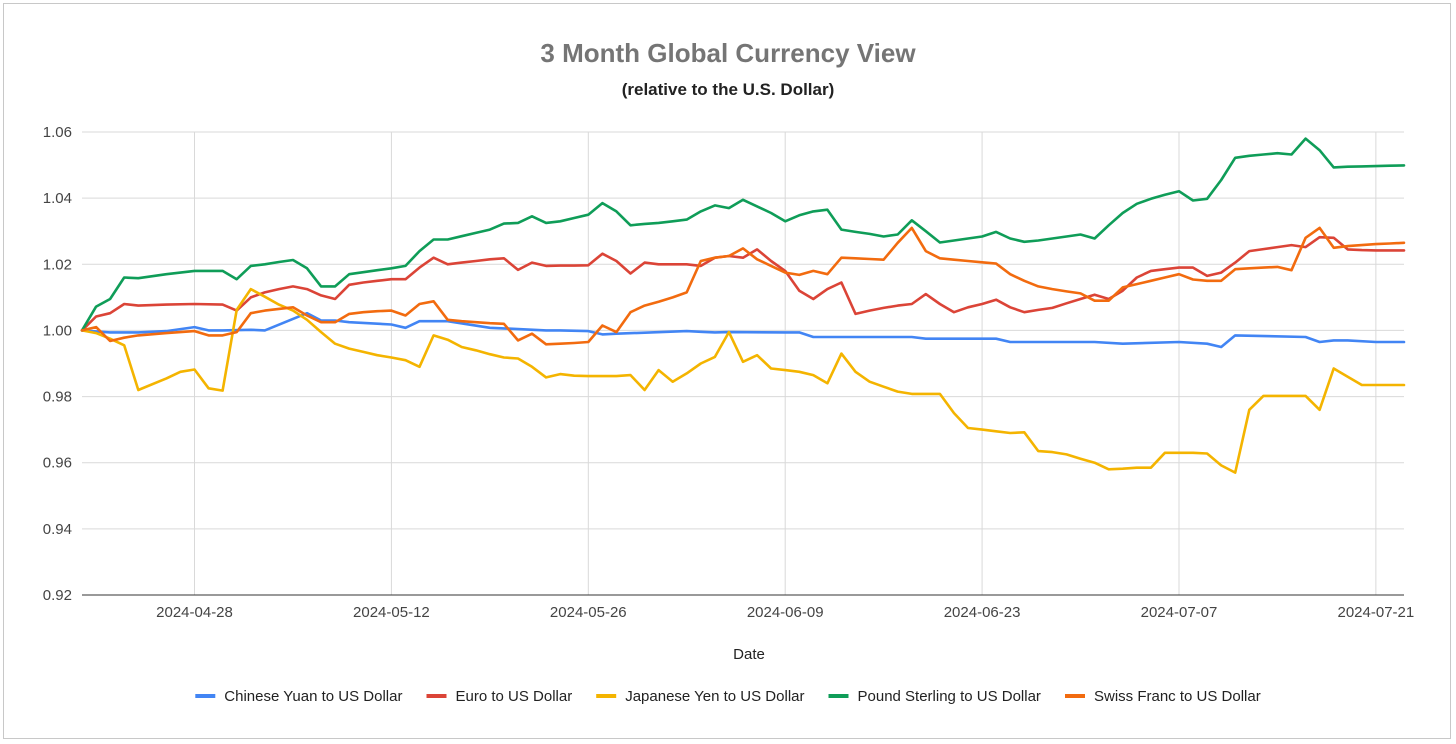 Image resolution: width=1456 pixels, height=744 pixels. Describe the element at coordinates (714, 696) in the screenshot. I see `legend-label: Japanese Yen to US Dollar` at that location.